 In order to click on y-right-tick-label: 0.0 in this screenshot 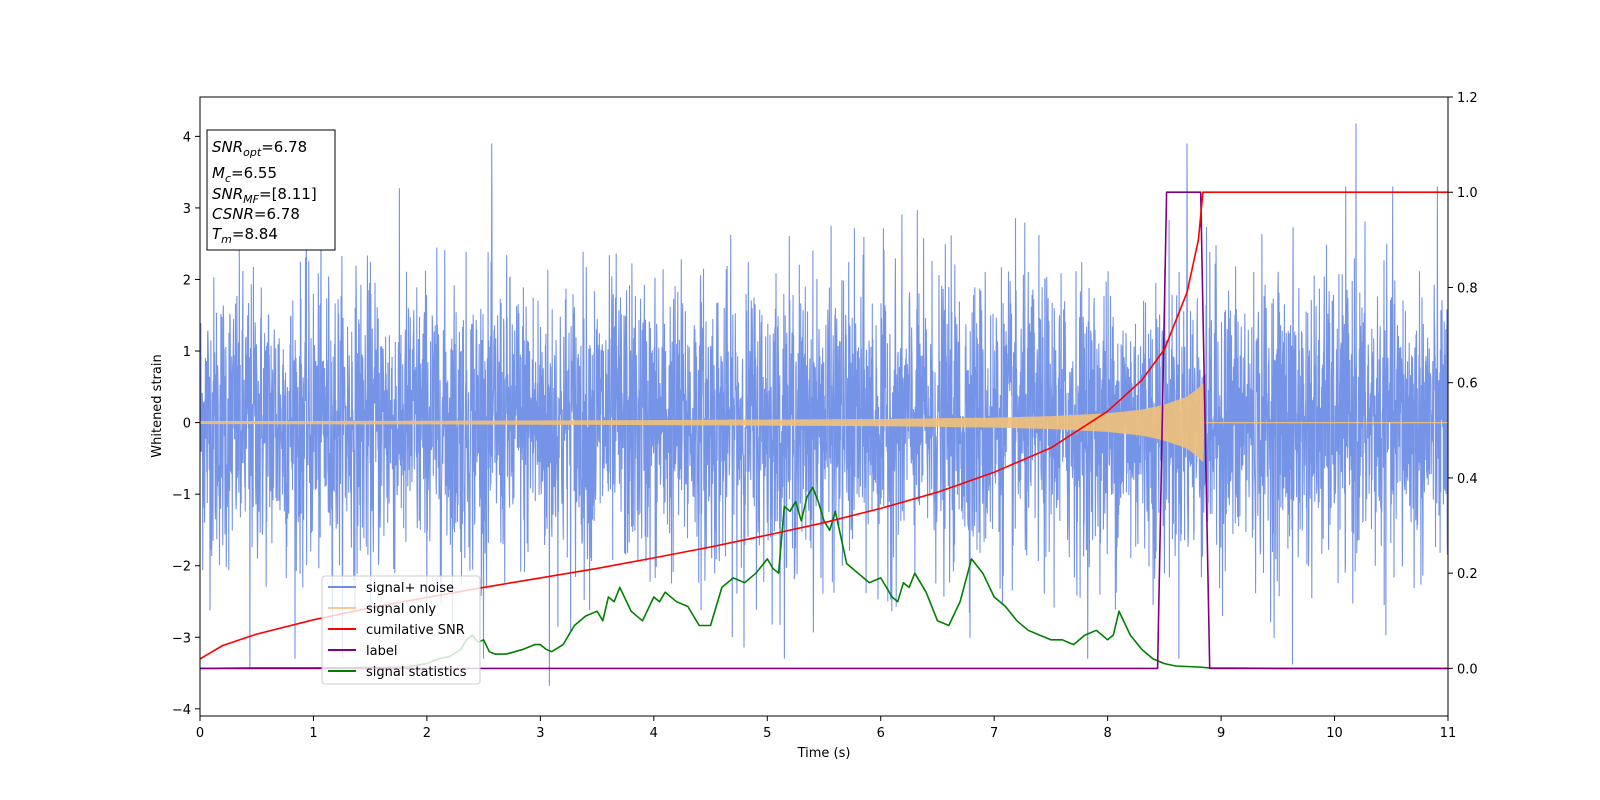, I will do `click(1467, 669)`.